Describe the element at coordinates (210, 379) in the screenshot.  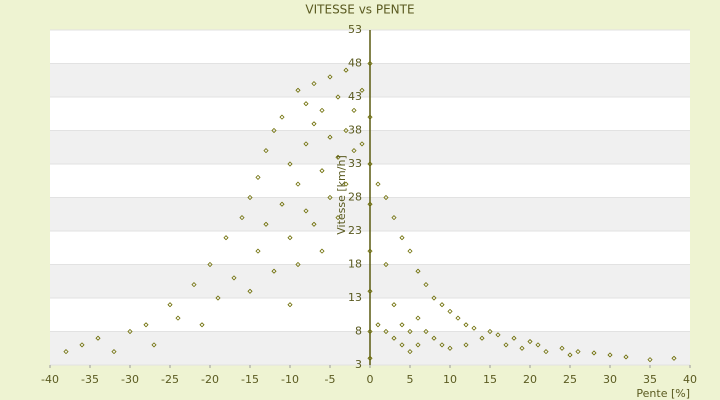
I see `x-tick-label: -20` at that location.